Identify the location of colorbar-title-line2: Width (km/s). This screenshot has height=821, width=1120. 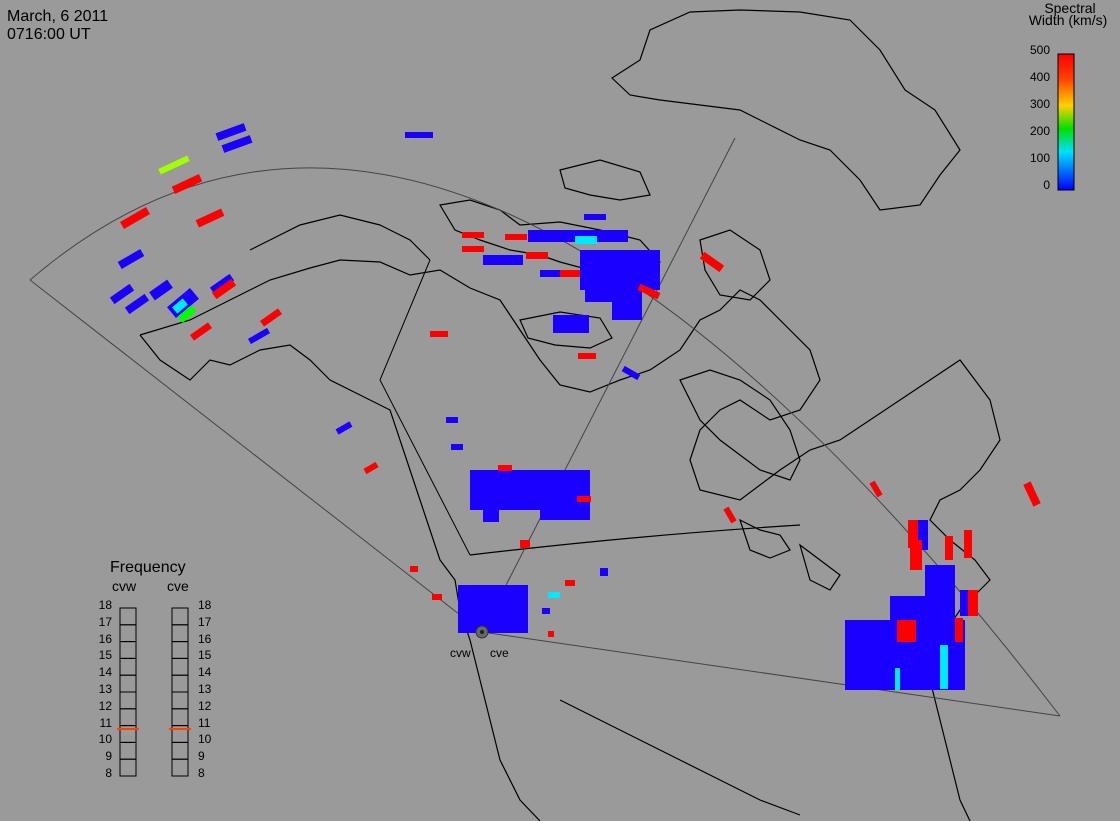
(1068, 20).